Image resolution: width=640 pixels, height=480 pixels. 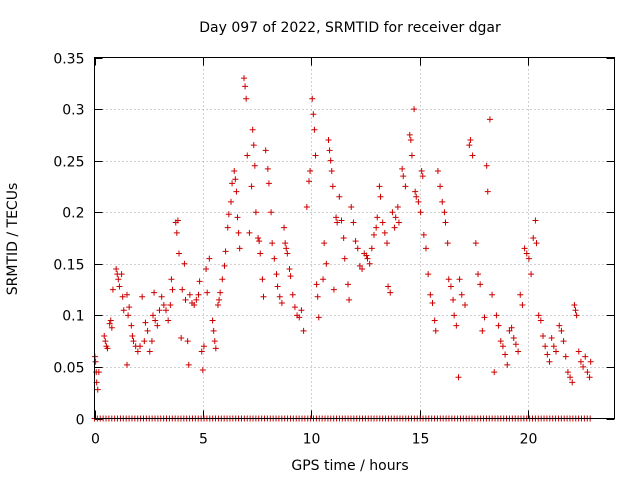 I want to click on x-tick-label: 20, so click(x=529, y=440).